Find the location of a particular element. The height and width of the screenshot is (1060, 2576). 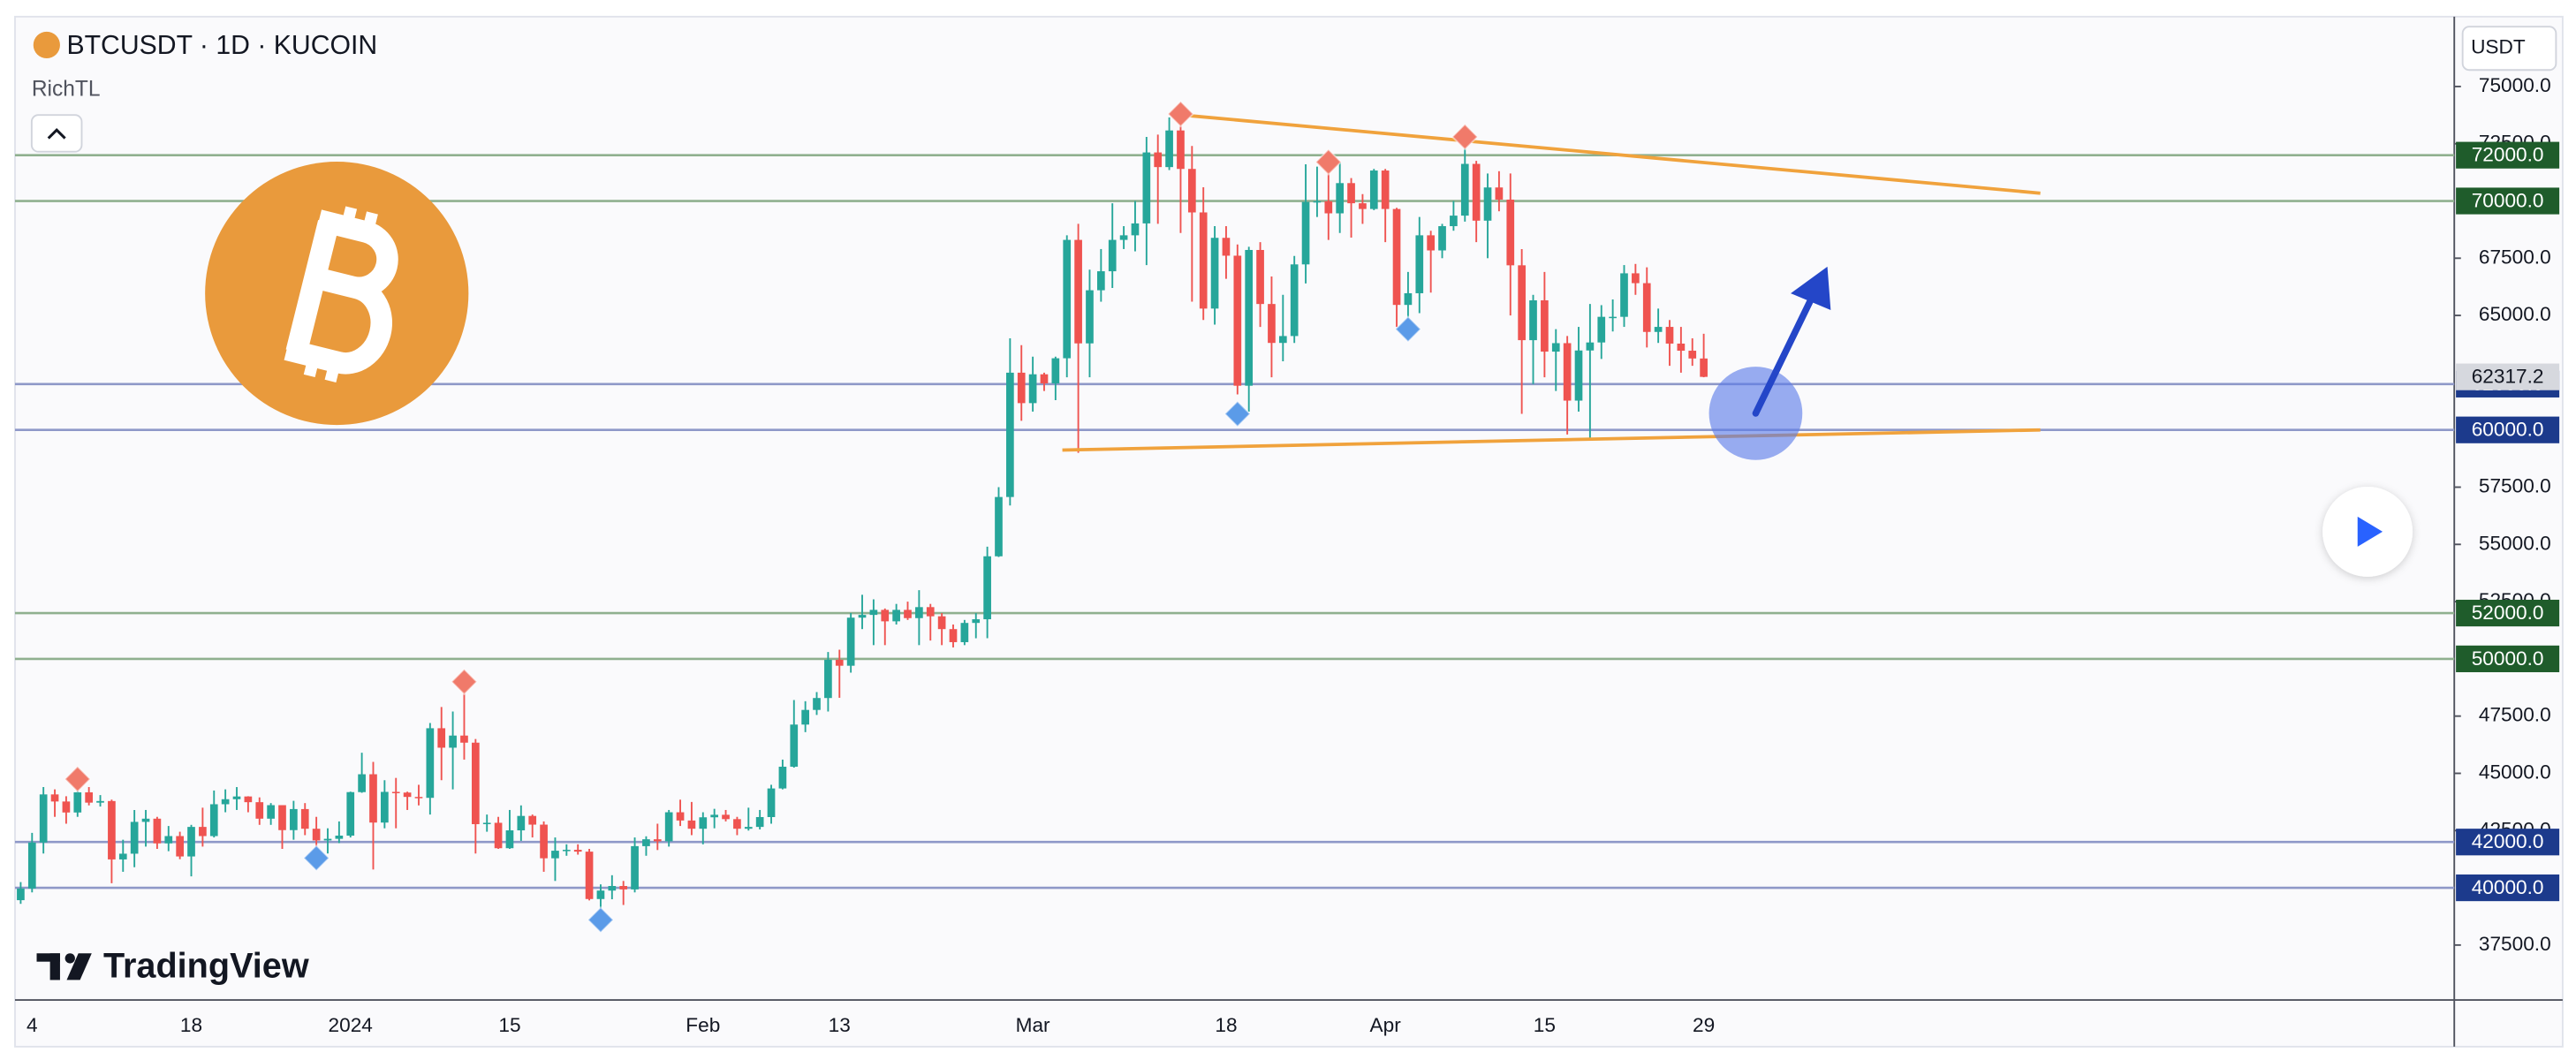

y-tick-label: 37500.0 is located at coordinates (2515, 944).